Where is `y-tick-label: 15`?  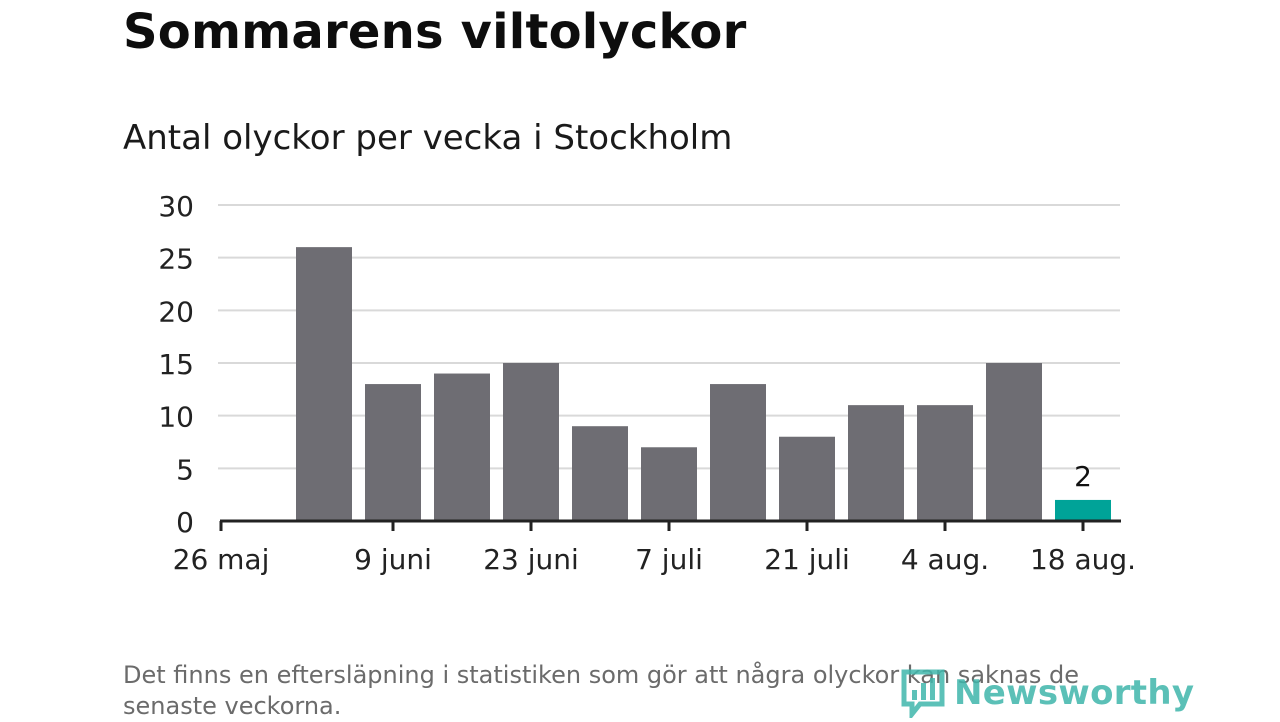 y-tick-label: 15 is located at coordinates (176, 364).